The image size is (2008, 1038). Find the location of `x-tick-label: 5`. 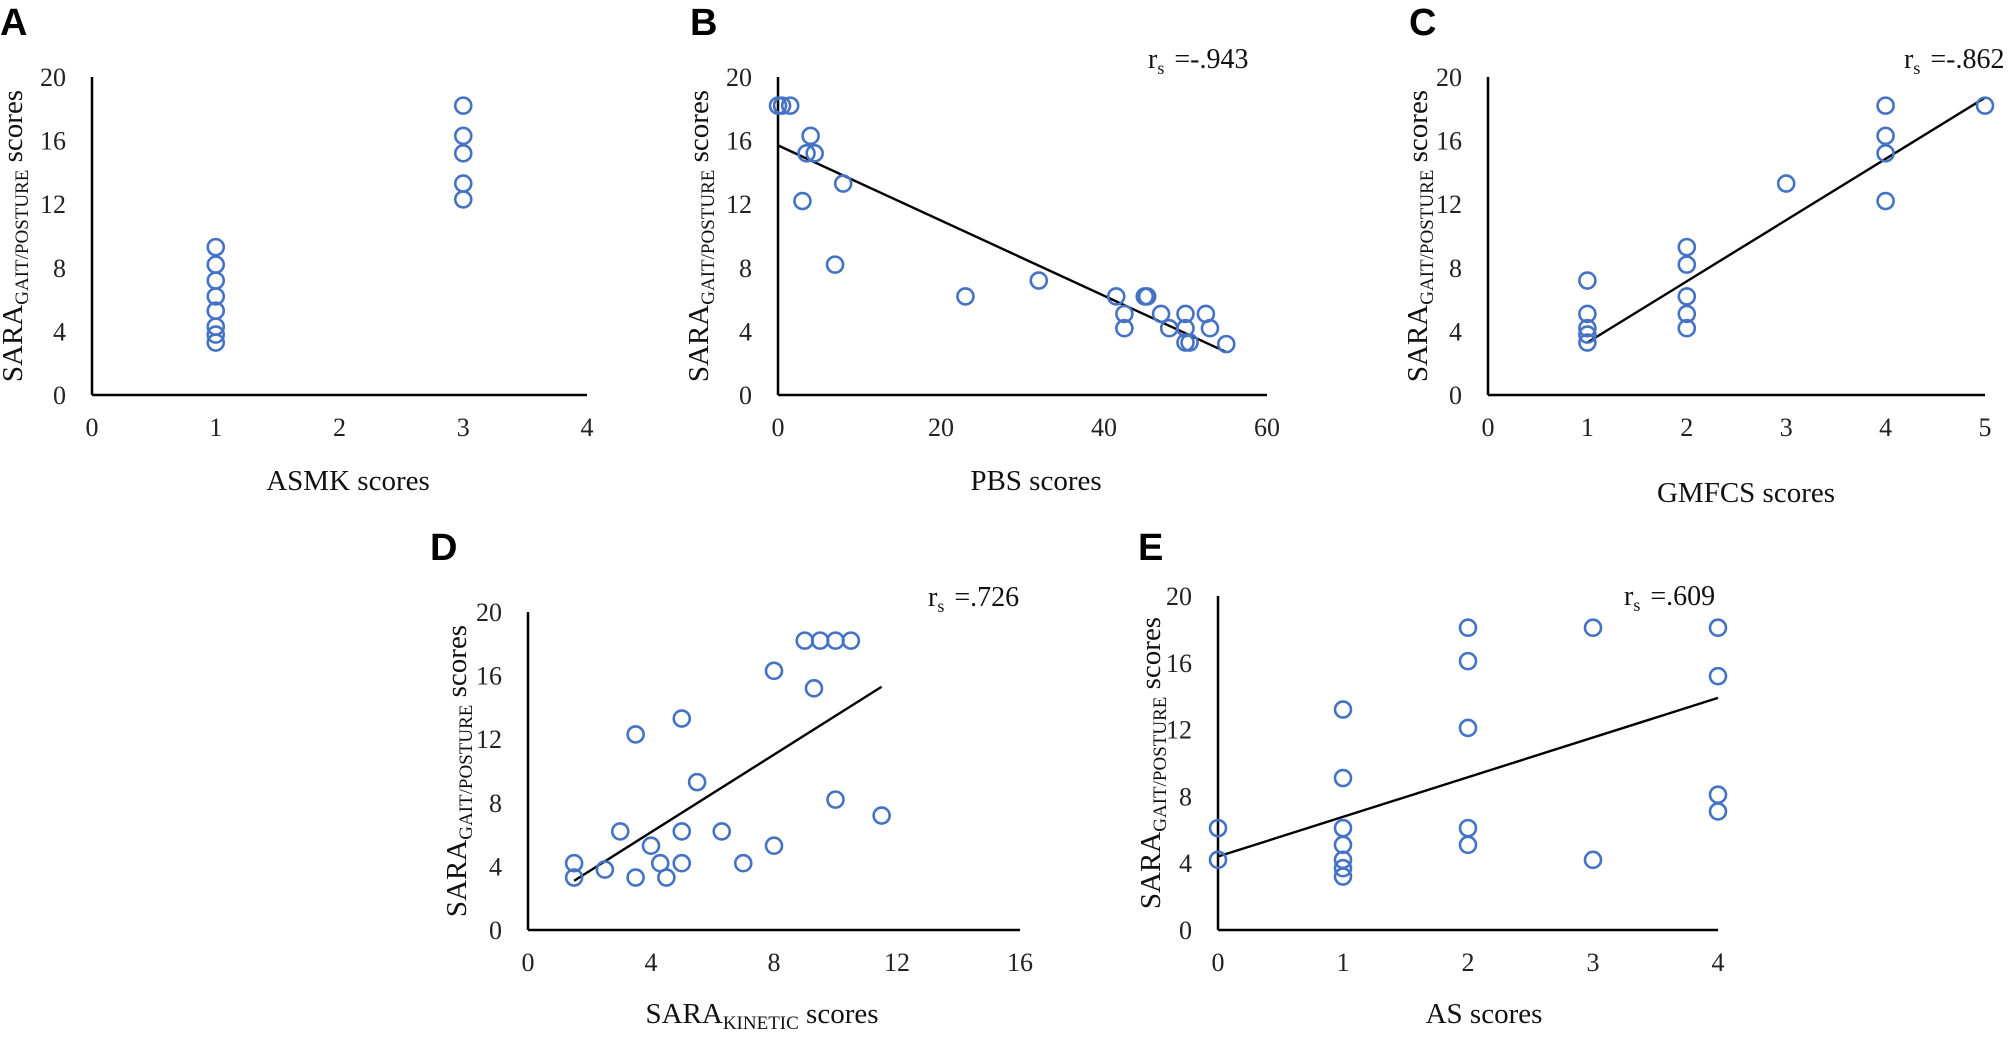

x-tick-label: 5 is located at coordinates (1985, 427).